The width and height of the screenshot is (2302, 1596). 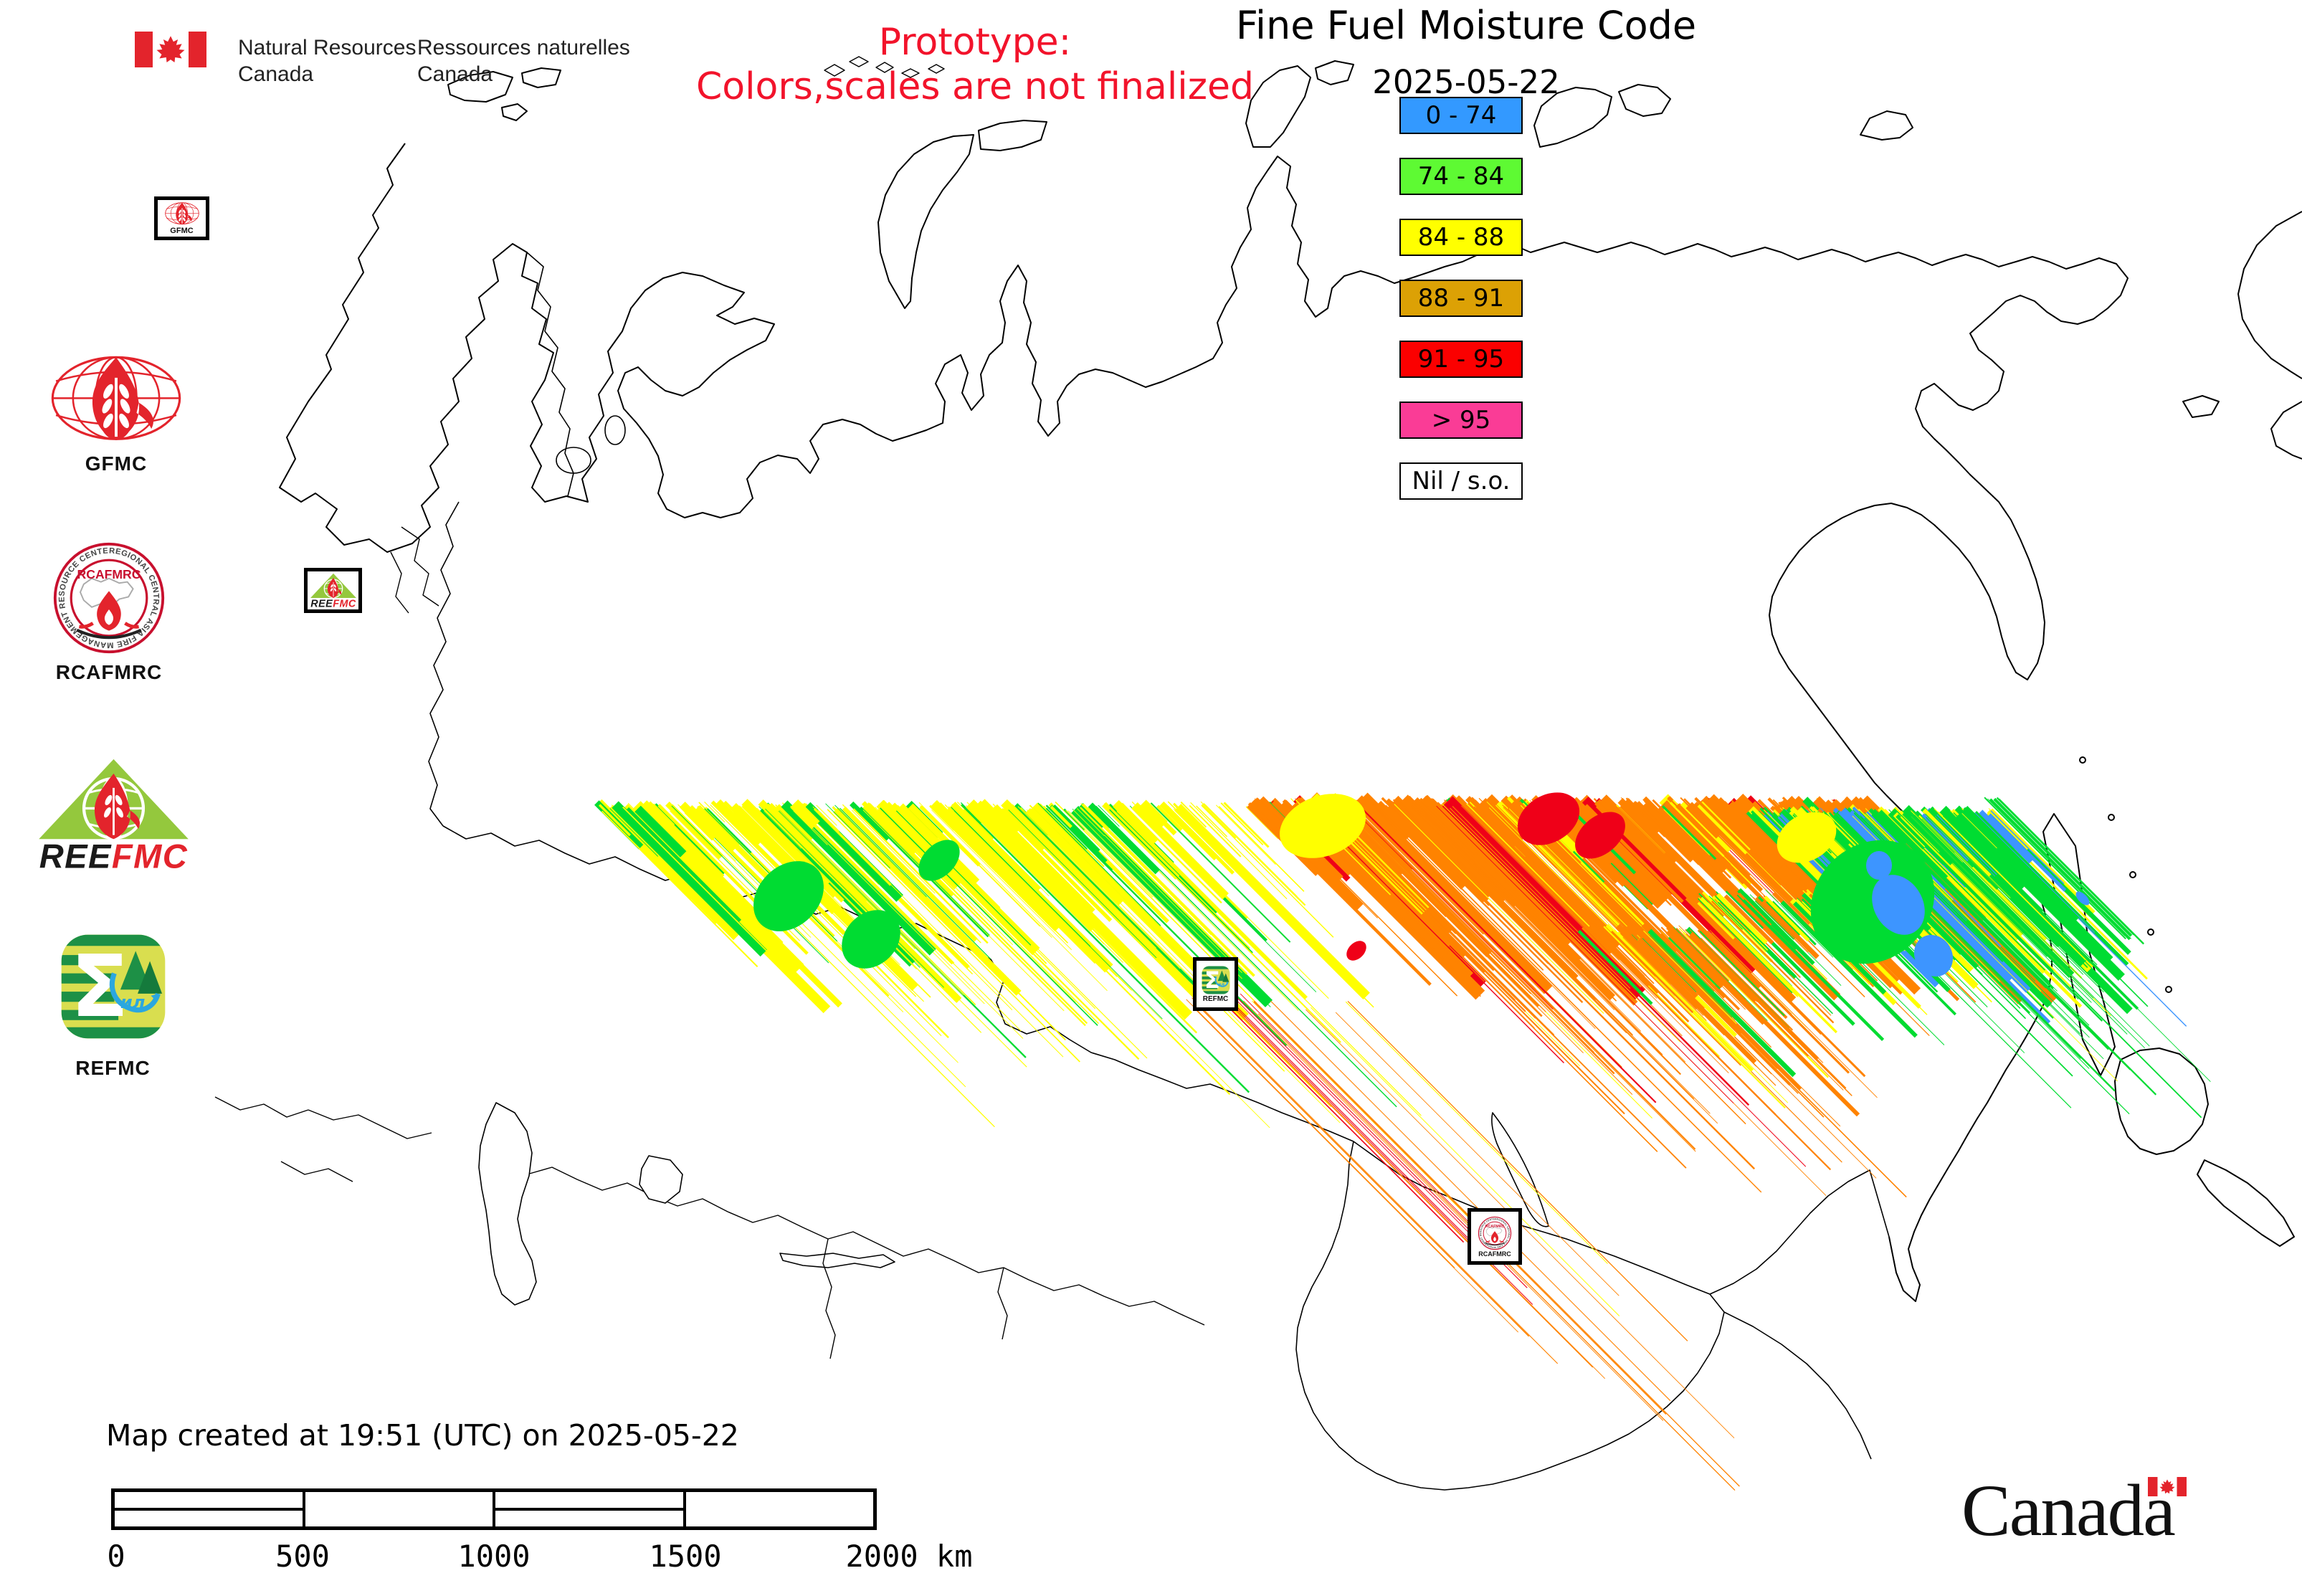 I want to click on legend-item-88-91: 88 - 91, so click(x=1461, y=298).